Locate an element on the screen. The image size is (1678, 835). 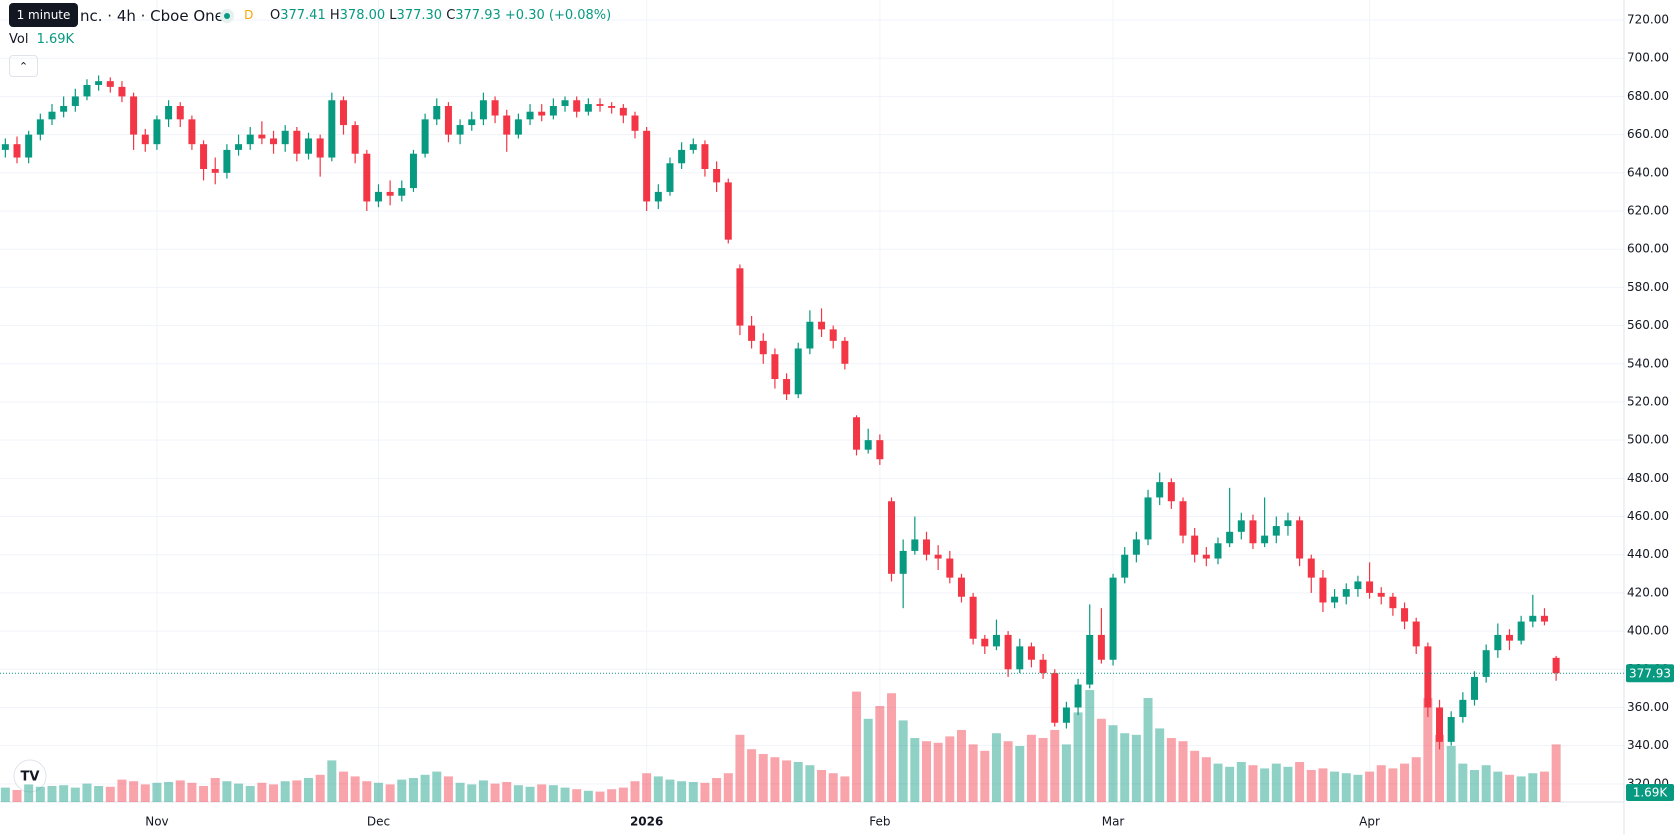
change-value: +0.30 (+0.08%) is located at coordinates (558, 15).